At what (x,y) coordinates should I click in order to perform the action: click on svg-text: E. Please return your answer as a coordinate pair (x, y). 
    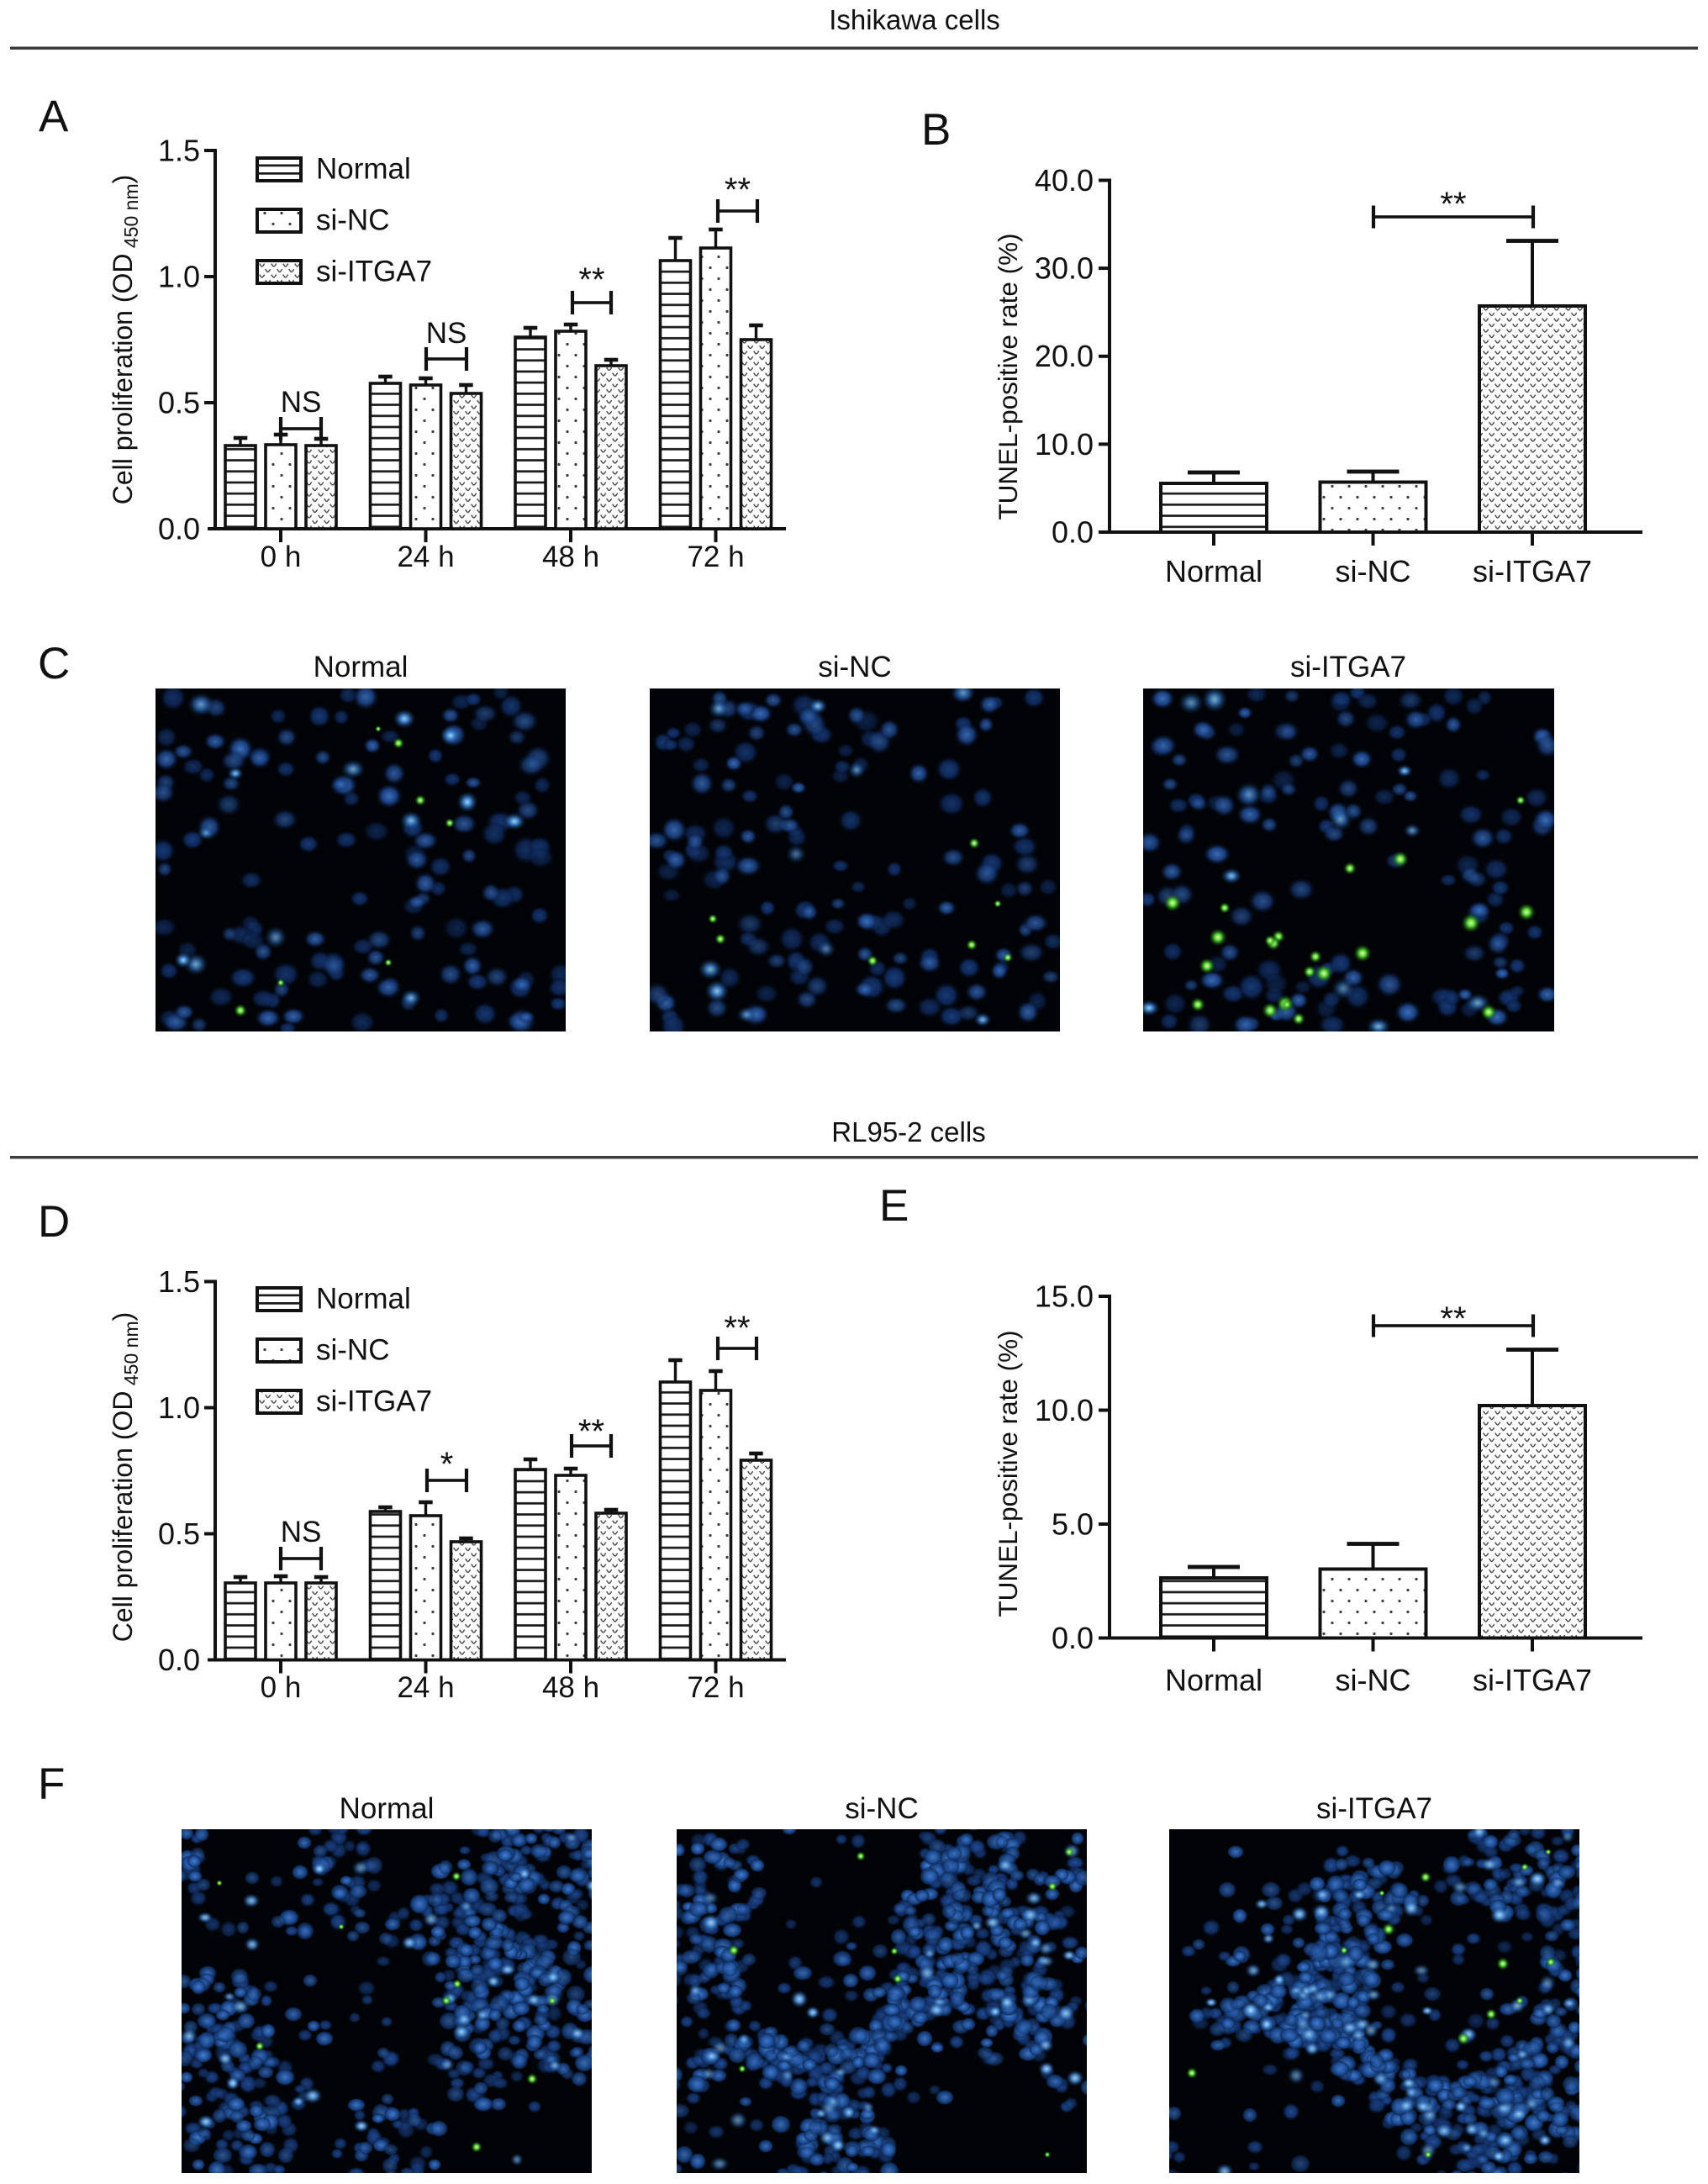
    Looking at the image, I should click on (894, 1206).